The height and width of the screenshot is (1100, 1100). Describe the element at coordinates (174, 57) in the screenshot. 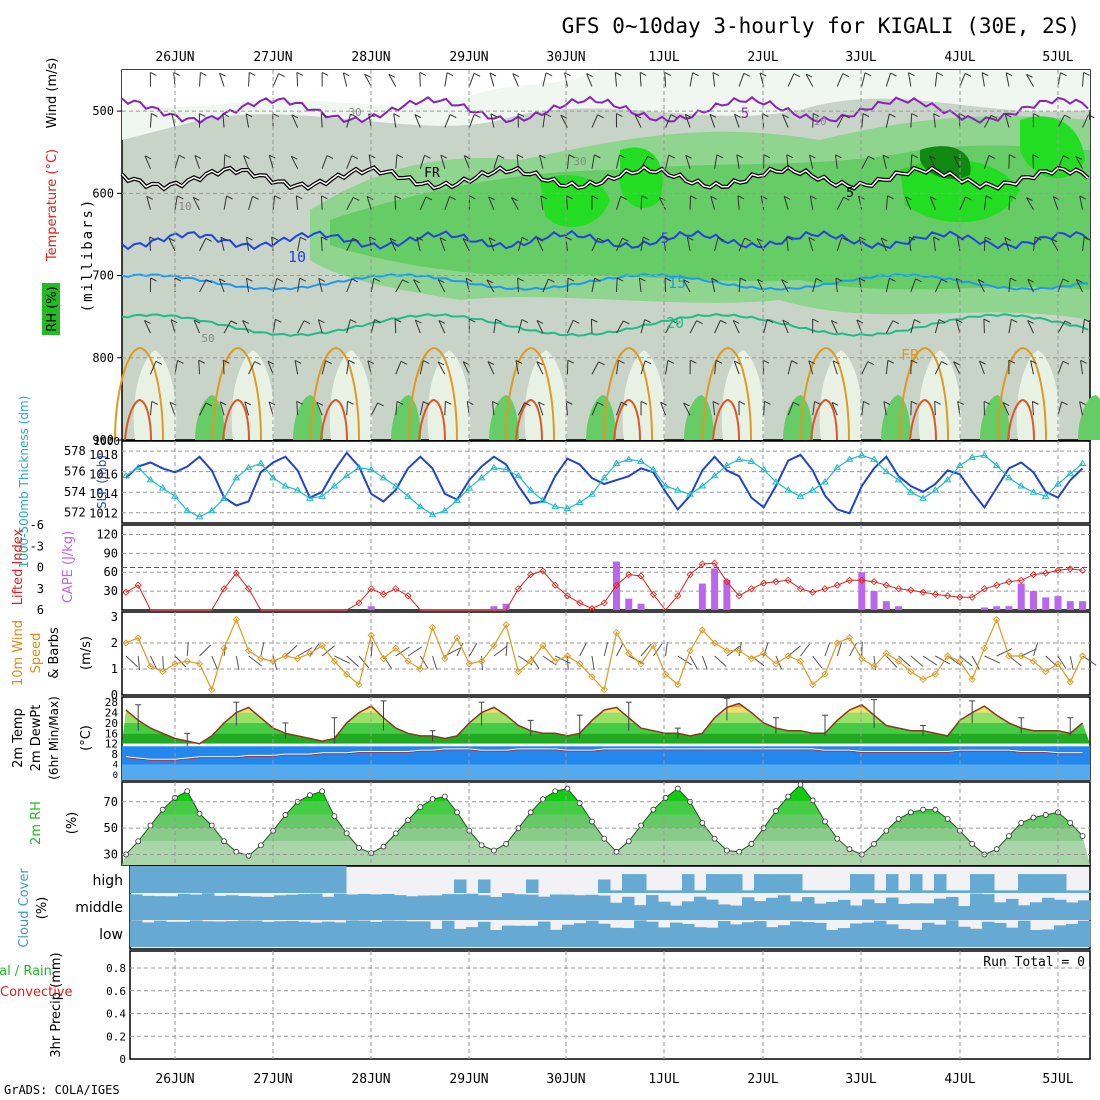

I see `date-label-top: 26JUN` at that location.